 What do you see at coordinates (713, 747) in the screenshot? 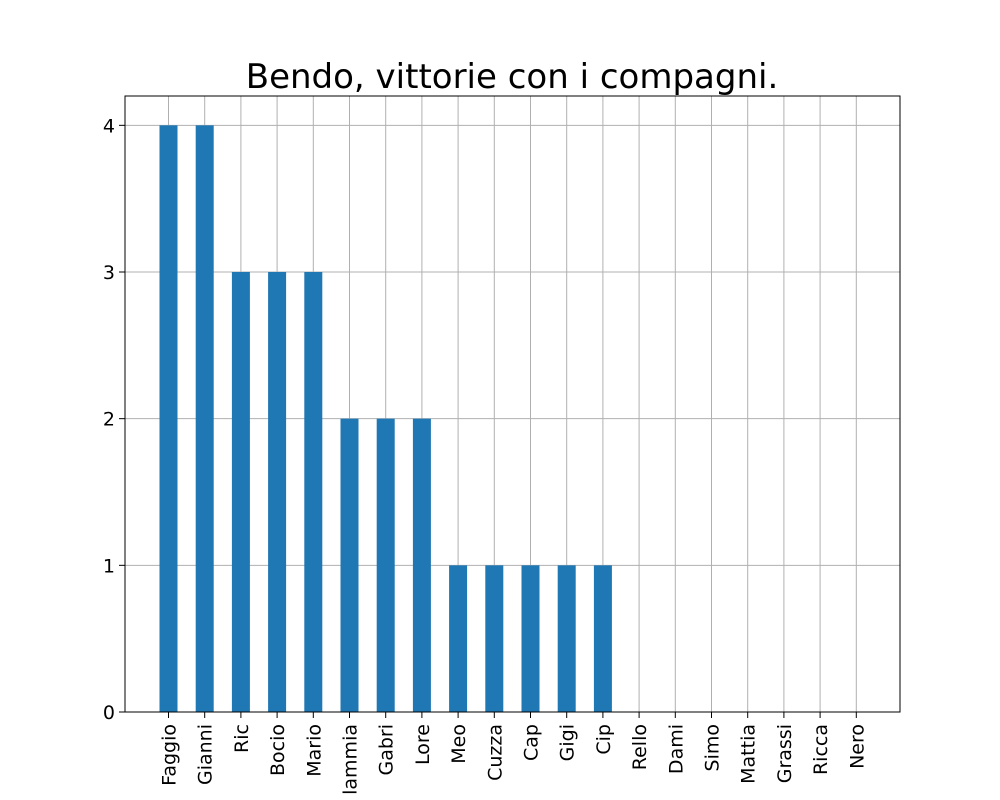
I see `x-tick-label: Simo` at bounding box center [713, 747].